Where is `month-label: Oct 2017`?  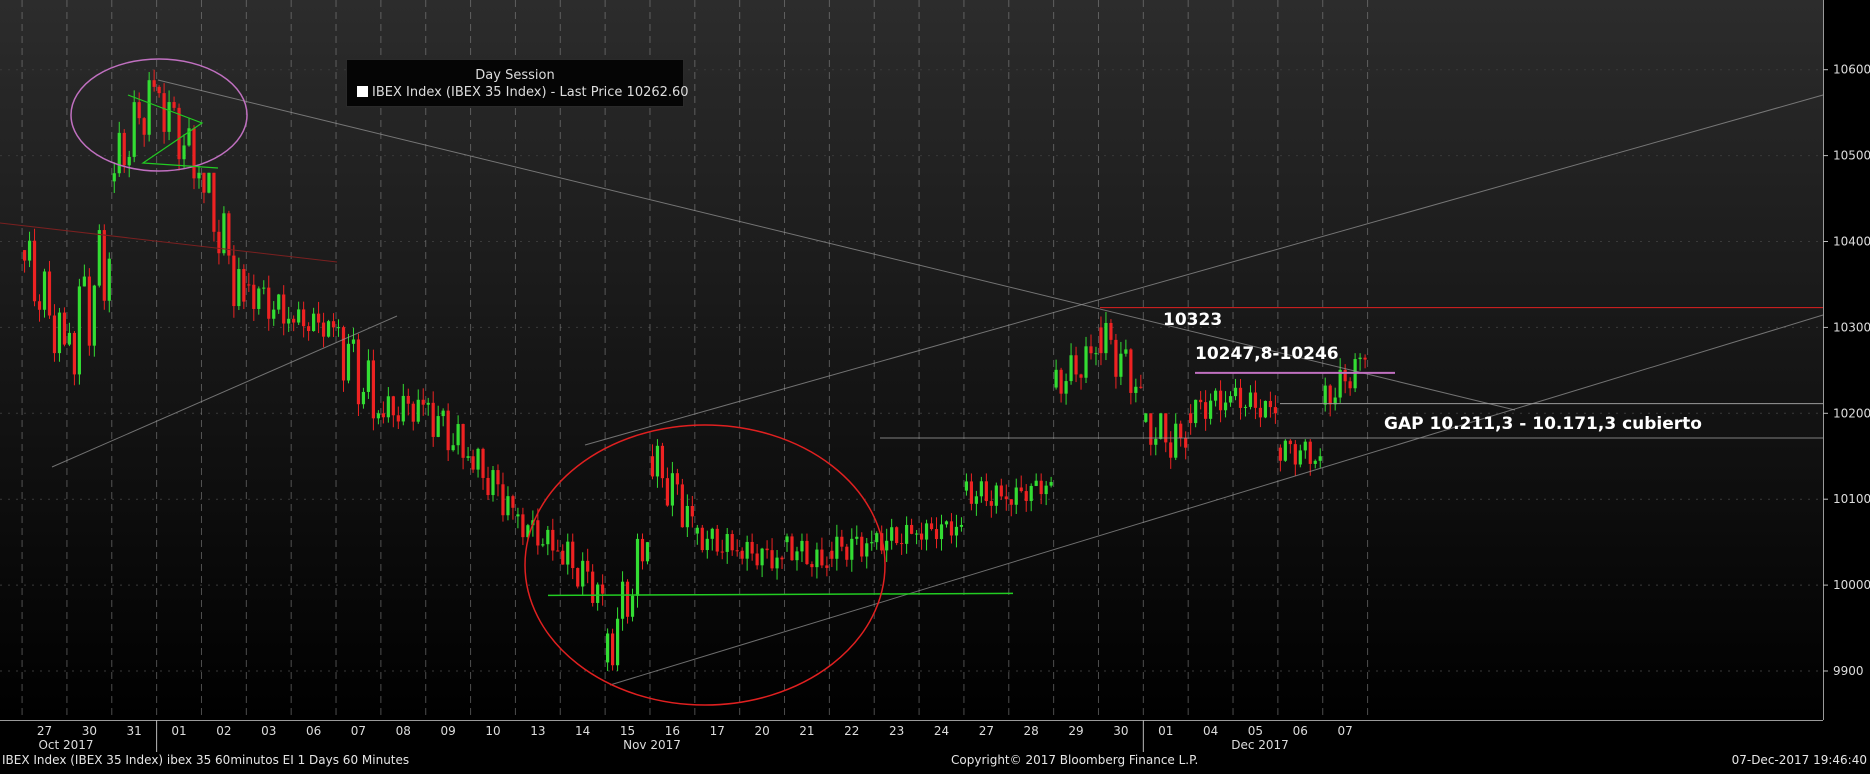
month-label: Oct 2017 is located at coordinates (65, 745).